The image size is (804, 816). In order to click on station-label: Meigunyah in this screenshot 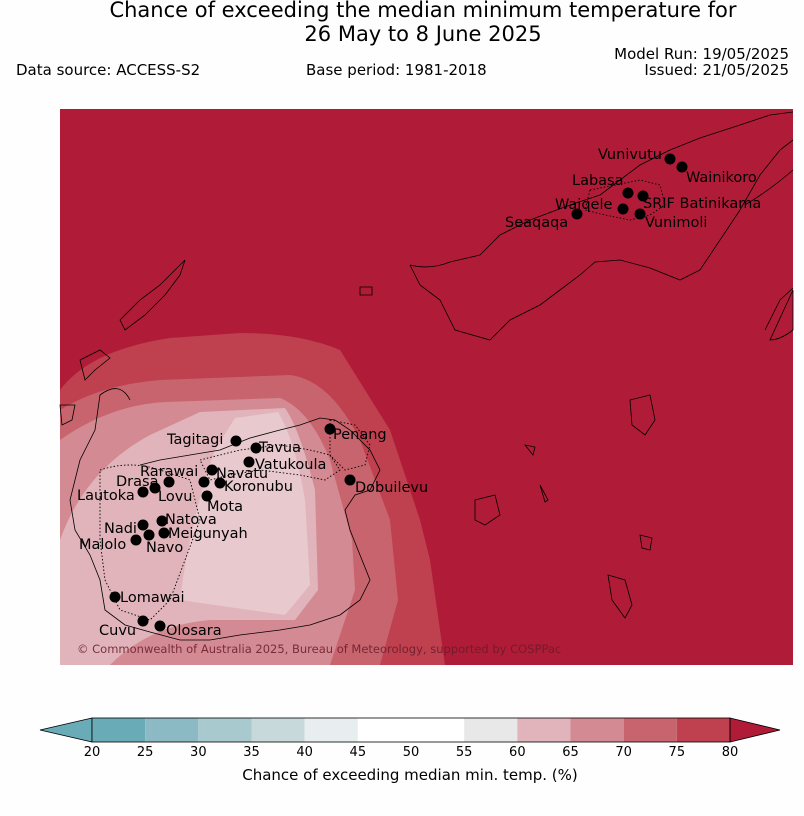, I will do `click(208, 534)`.